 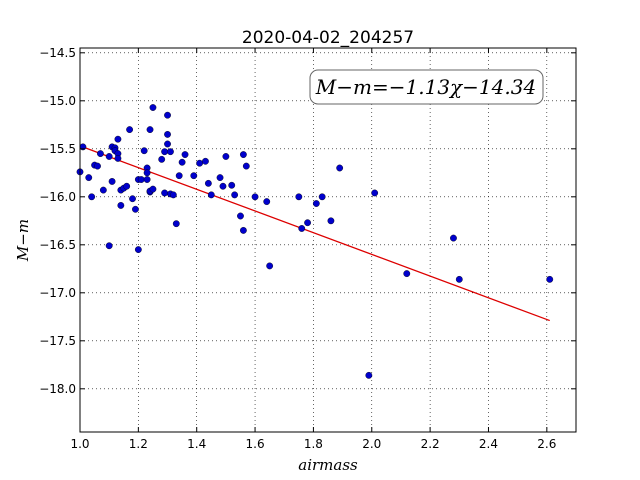 I want to click on x-tick-label: 1.2, so click(x=138, y=444).